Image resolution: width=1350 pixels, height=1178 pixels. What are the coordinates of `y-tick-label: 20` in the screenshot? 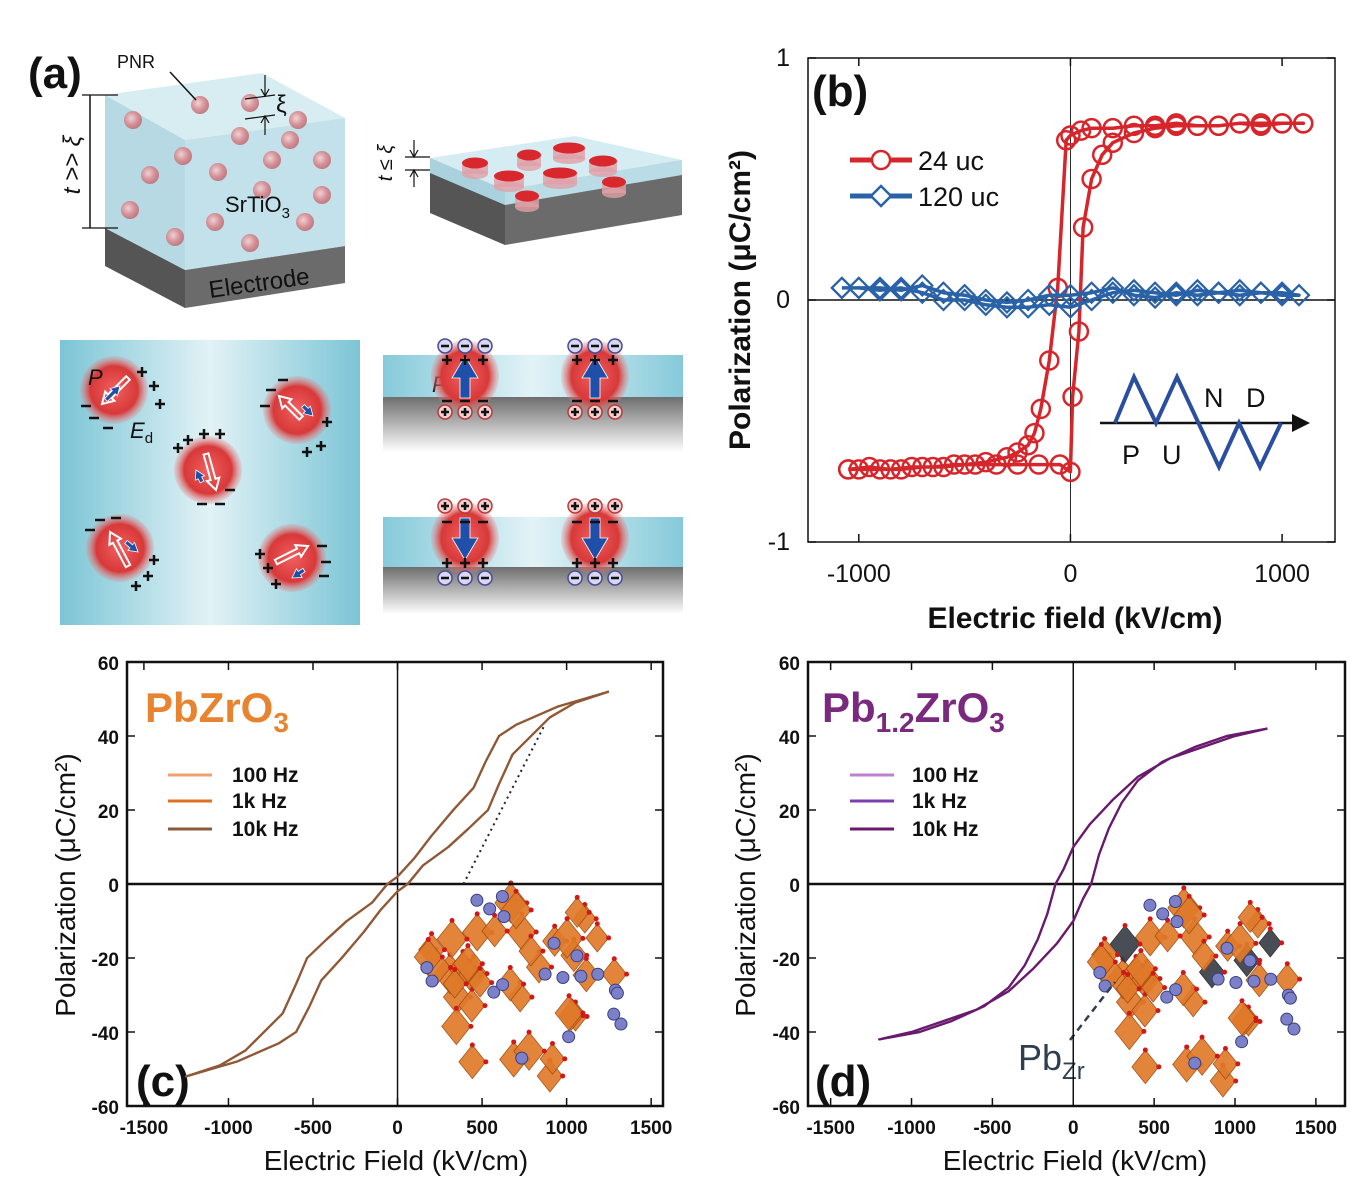 It's located at (789, 812).